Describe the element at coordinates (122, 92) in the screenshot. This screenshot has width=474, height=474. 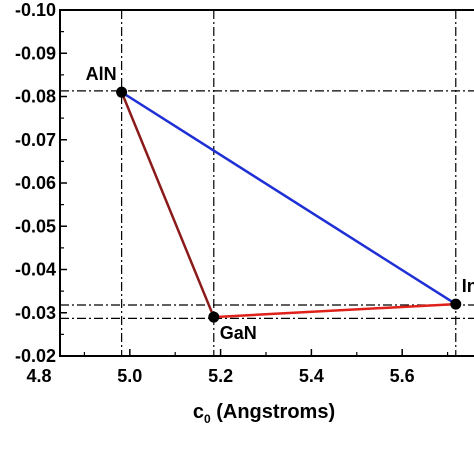
I see `point-aln` at that location.